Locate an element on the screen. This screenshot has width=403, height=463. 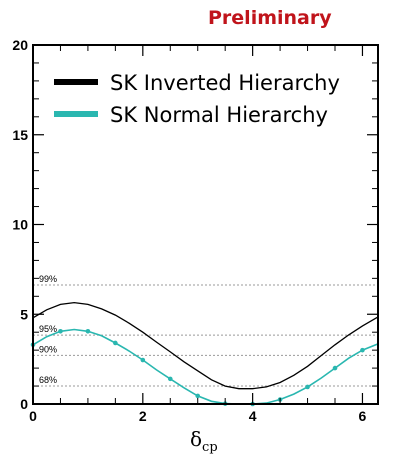
cl-label-2: 90% is located at coordinates (48, 349).